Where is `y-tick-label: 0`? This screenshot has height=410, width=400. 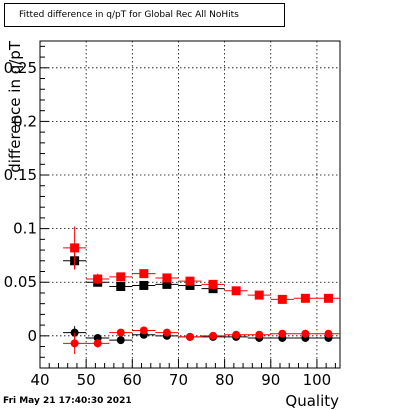 y-tick-label: 0 is located at coordinates (32, 336).